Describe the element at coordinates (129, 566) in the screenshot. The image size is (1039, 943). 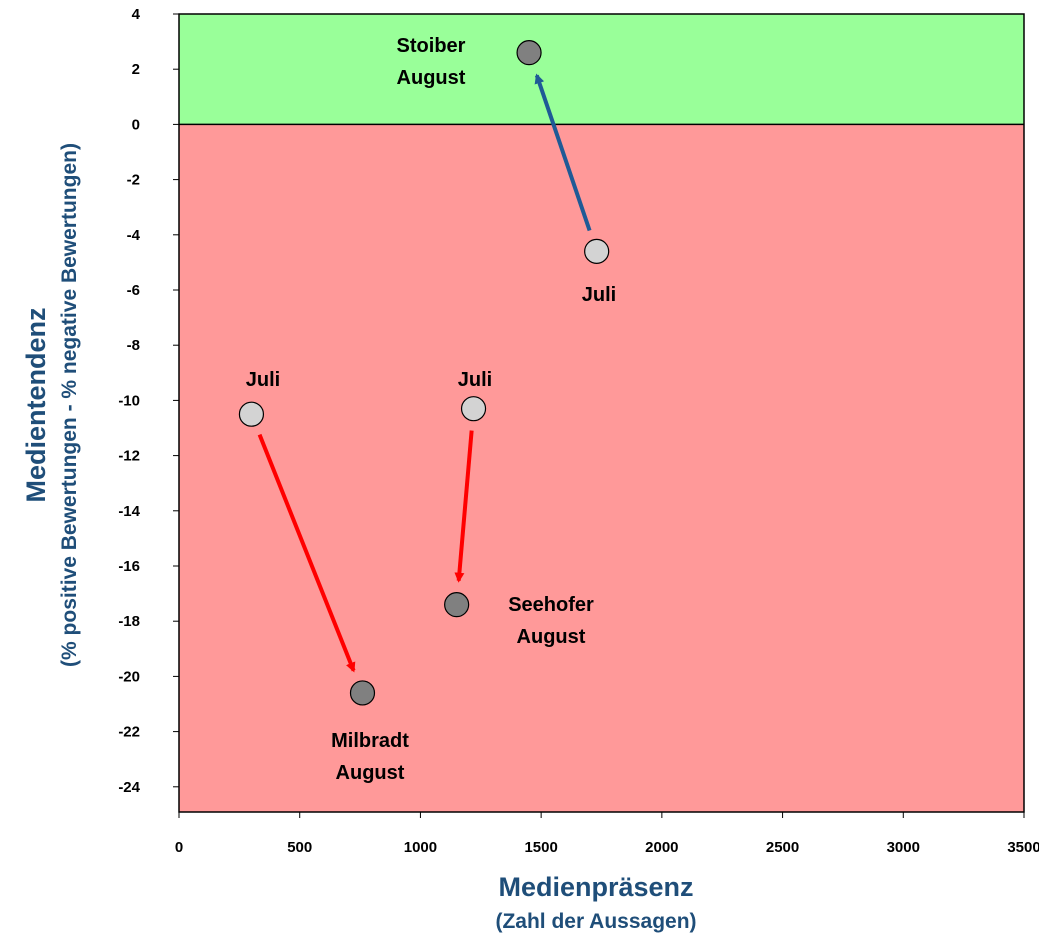
I see `y-tick-label: -16` at that location.